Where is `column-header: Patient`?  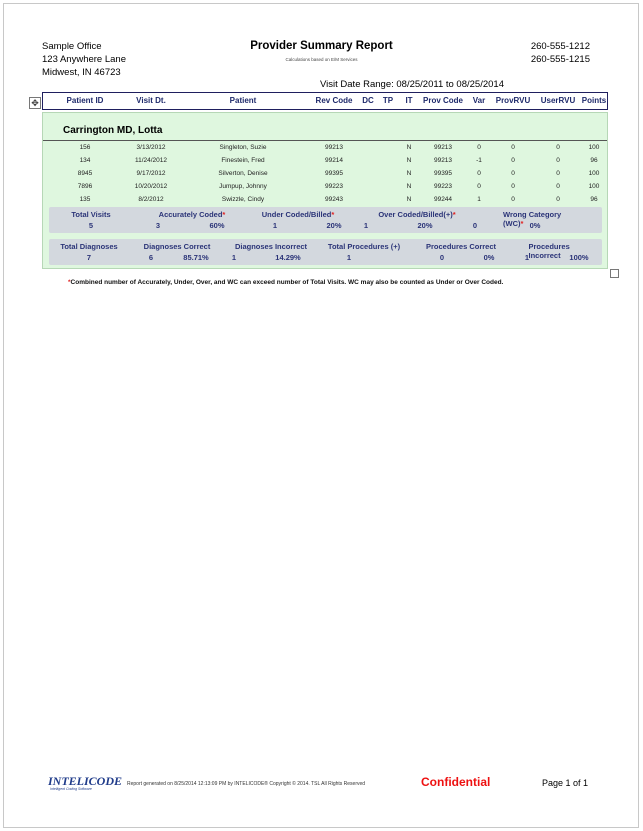
column-header: Patient is located at coordinates (243, 100).